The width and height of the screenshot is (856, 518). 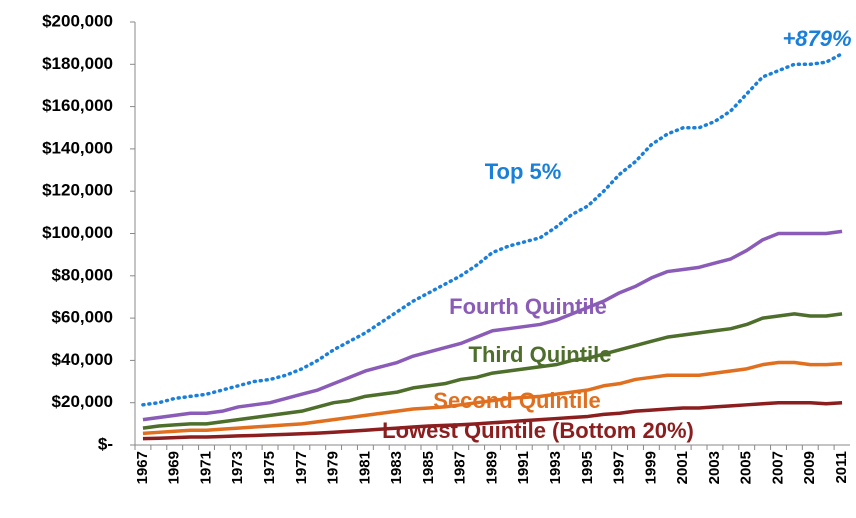 What do you see at coordinates (460, 467) in the screenshot?
I see `x-tick-label: 1987` at bounding box center [460, 467].